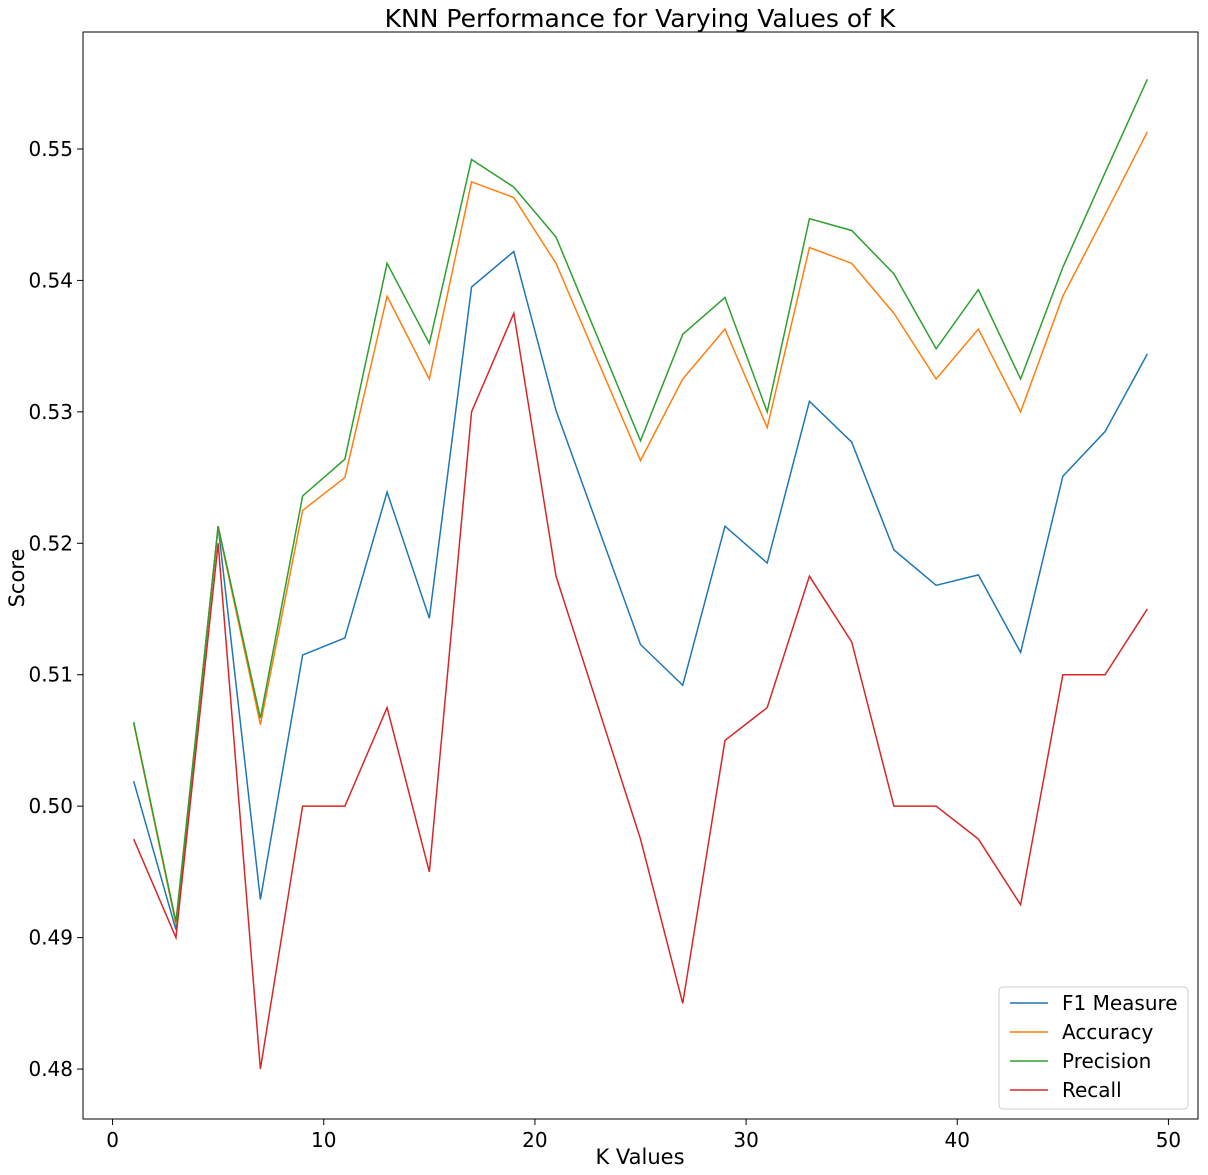 Image resolution: width=1208 pixels, height=1175 pixels. What do you see at coordinates (1168, 1140) in the screenshot?
I see `x-tick-label: 50` at bounding box center [1168, 1140].